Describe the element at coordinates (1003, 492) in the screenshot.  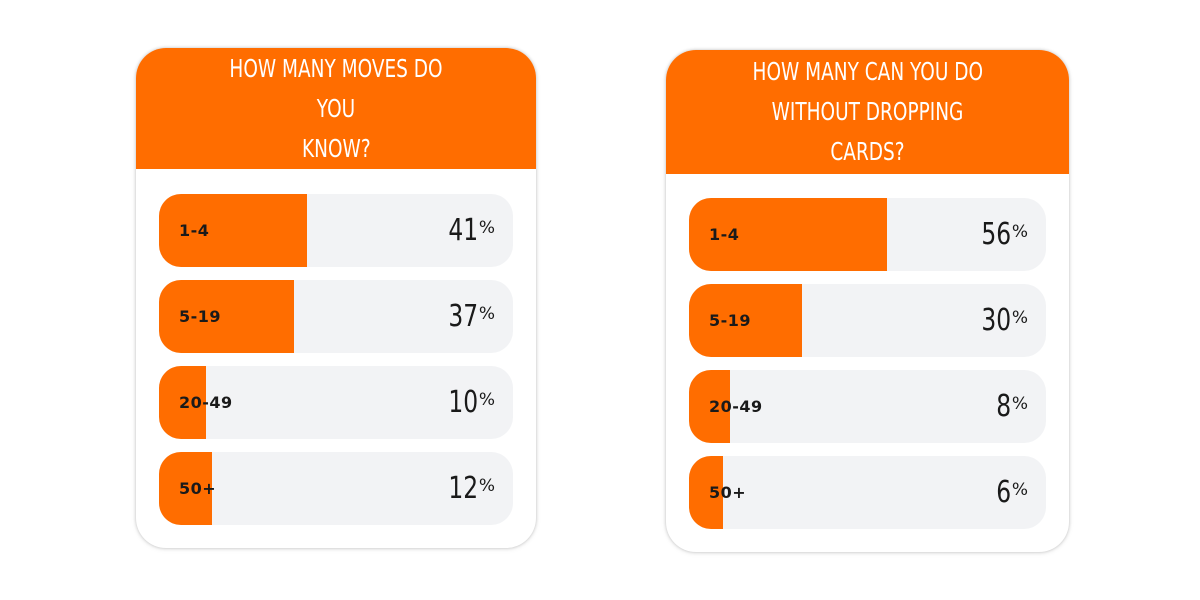
I see `poll-percentage-value: 6` at that location.